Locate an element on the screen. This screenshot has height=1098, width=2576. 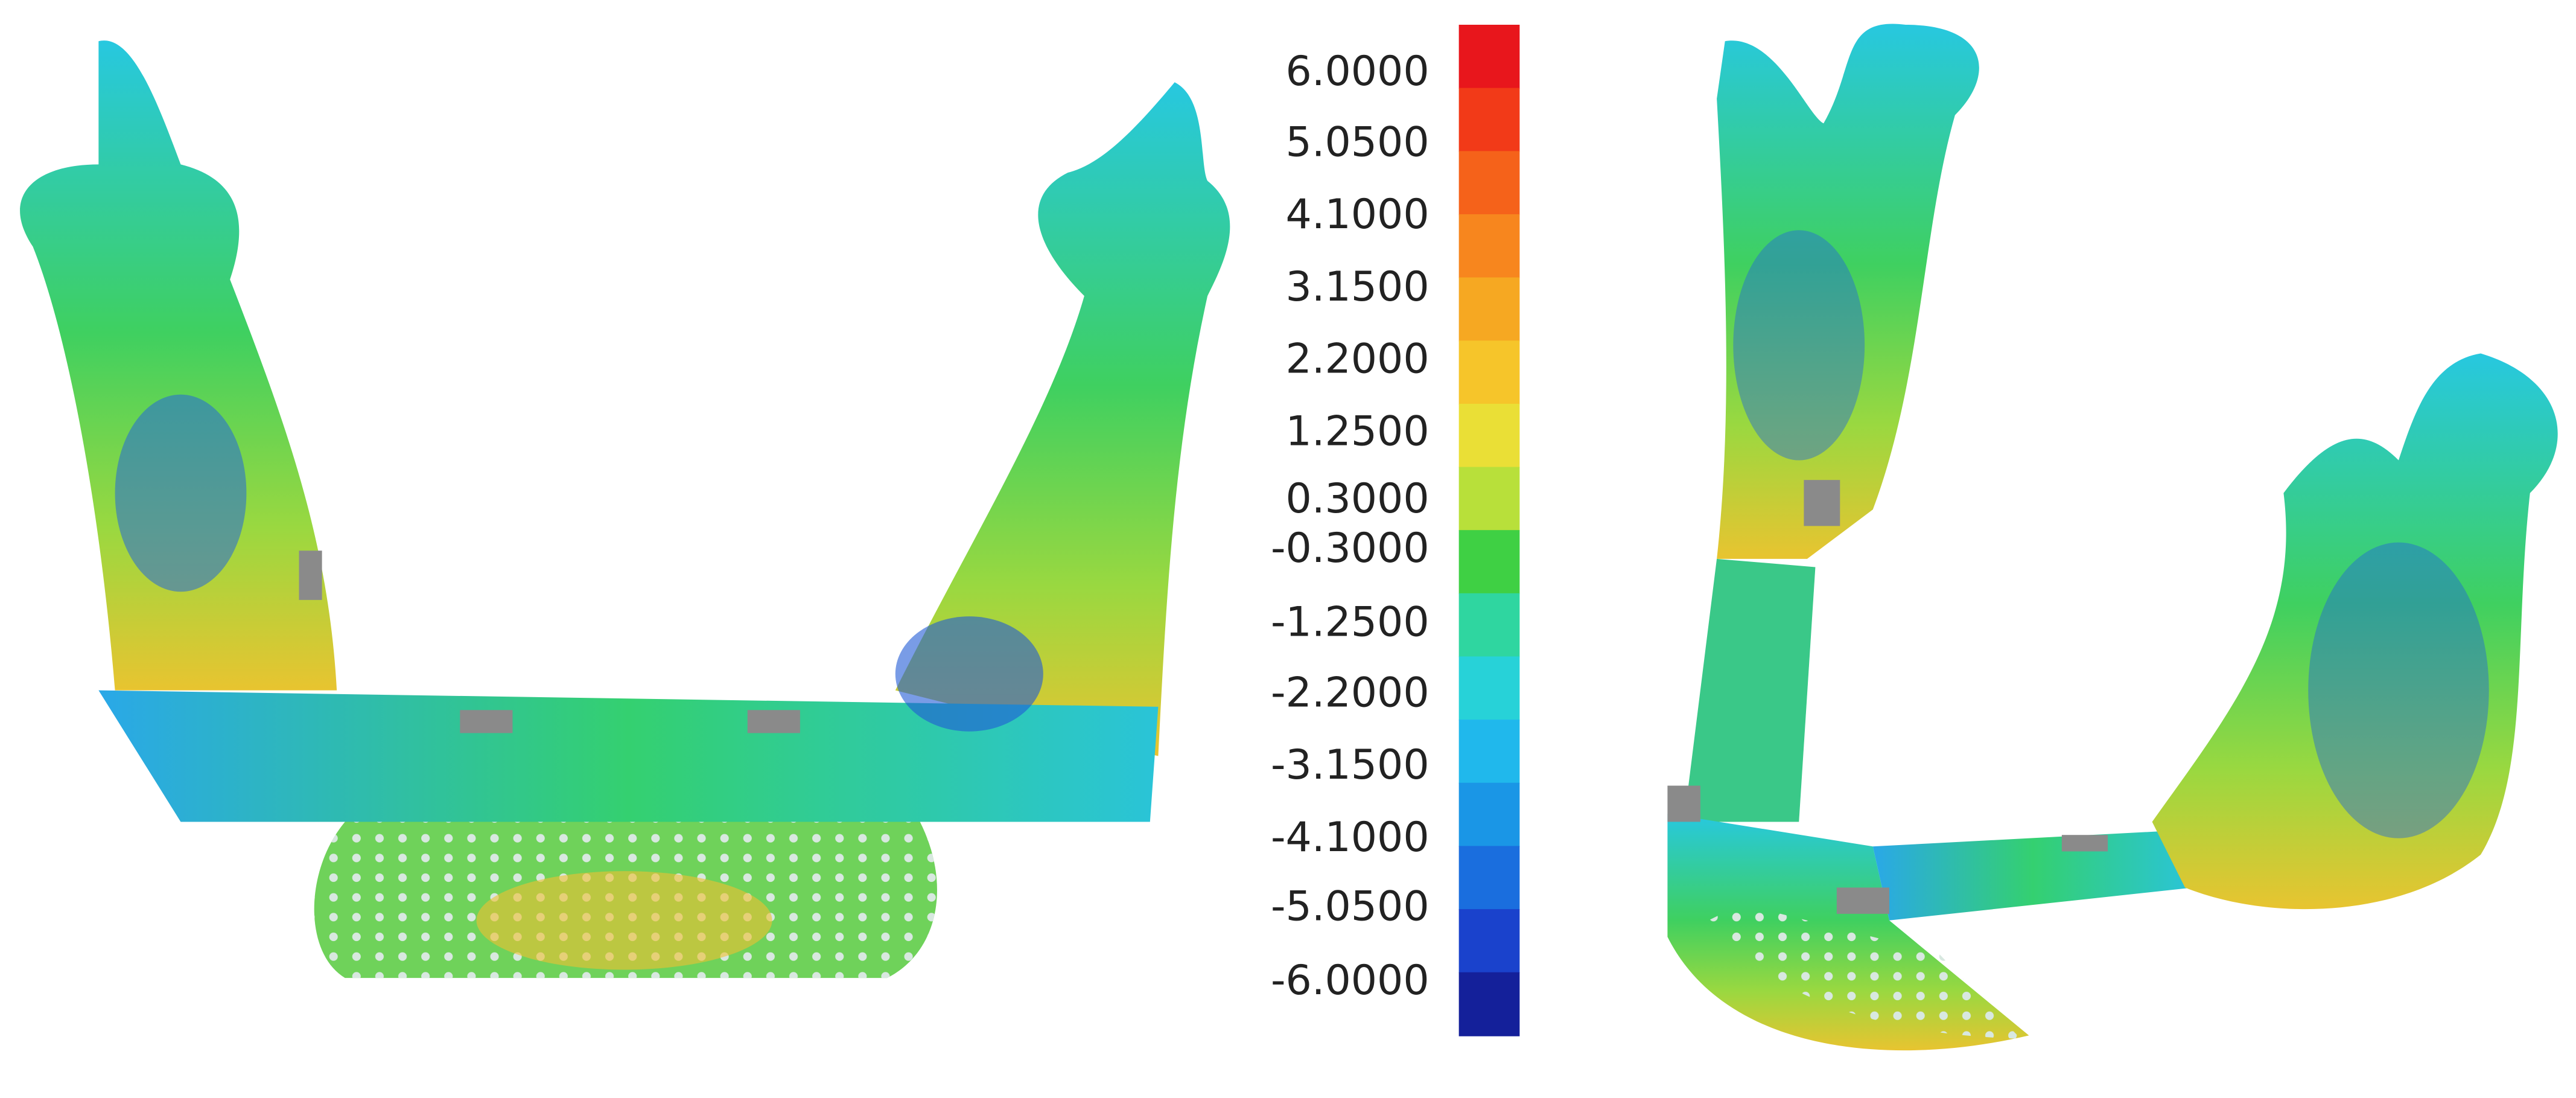
legend-label: -0.3000 is located at coordinates (1351, 548).